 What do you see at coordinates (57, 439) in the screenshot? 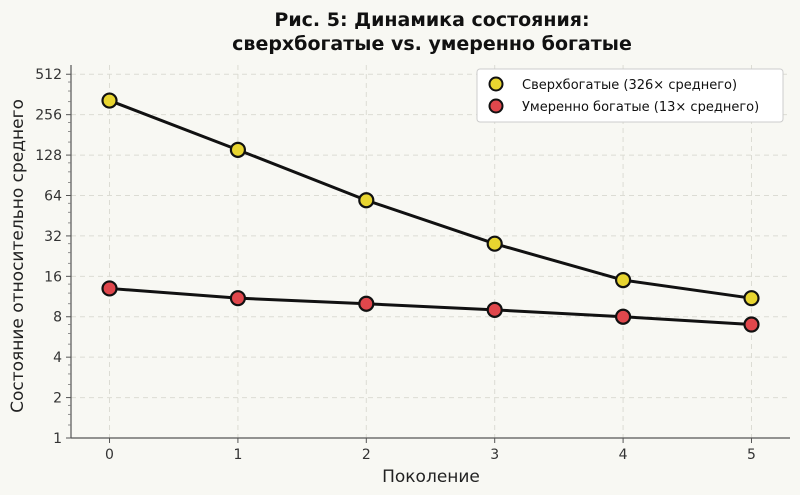
I see `y-tick-label: 1` at bounding box center [57, 439].